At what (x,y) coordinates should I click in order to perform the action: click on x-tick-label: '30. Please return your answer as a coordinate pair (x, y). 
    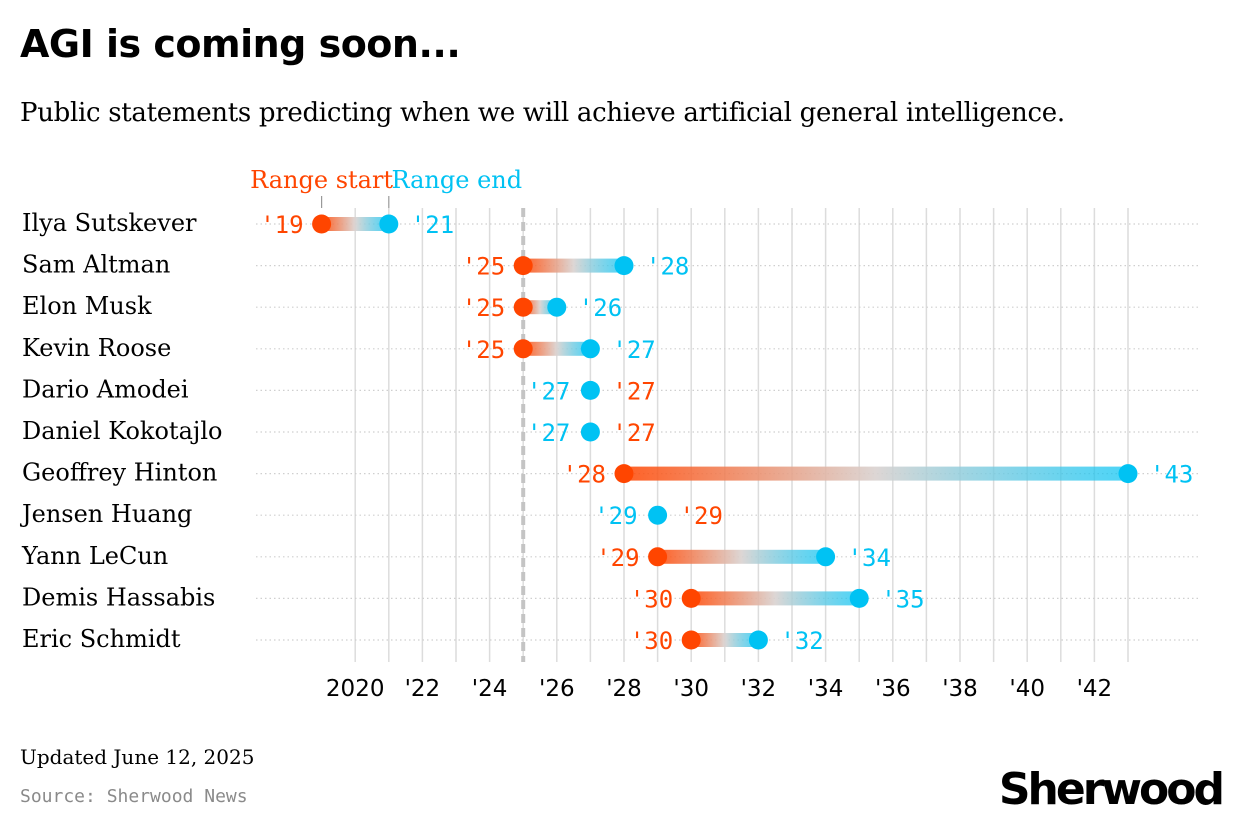
    Looking at the image, I should click on (691, 689).